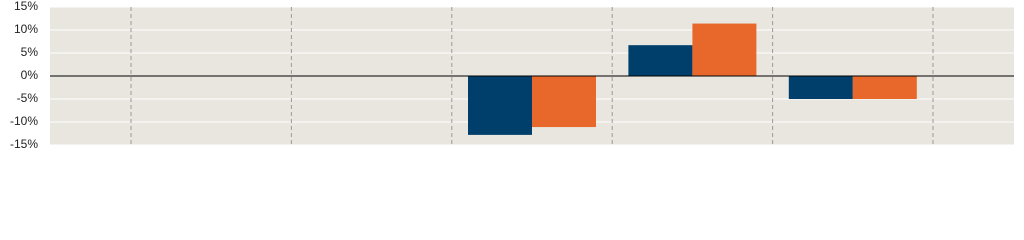 The image size is (1024, 240). Describe the element at coordinates (26, 6) in the screenshot. I see `y-tick-label: 15%` at that location.